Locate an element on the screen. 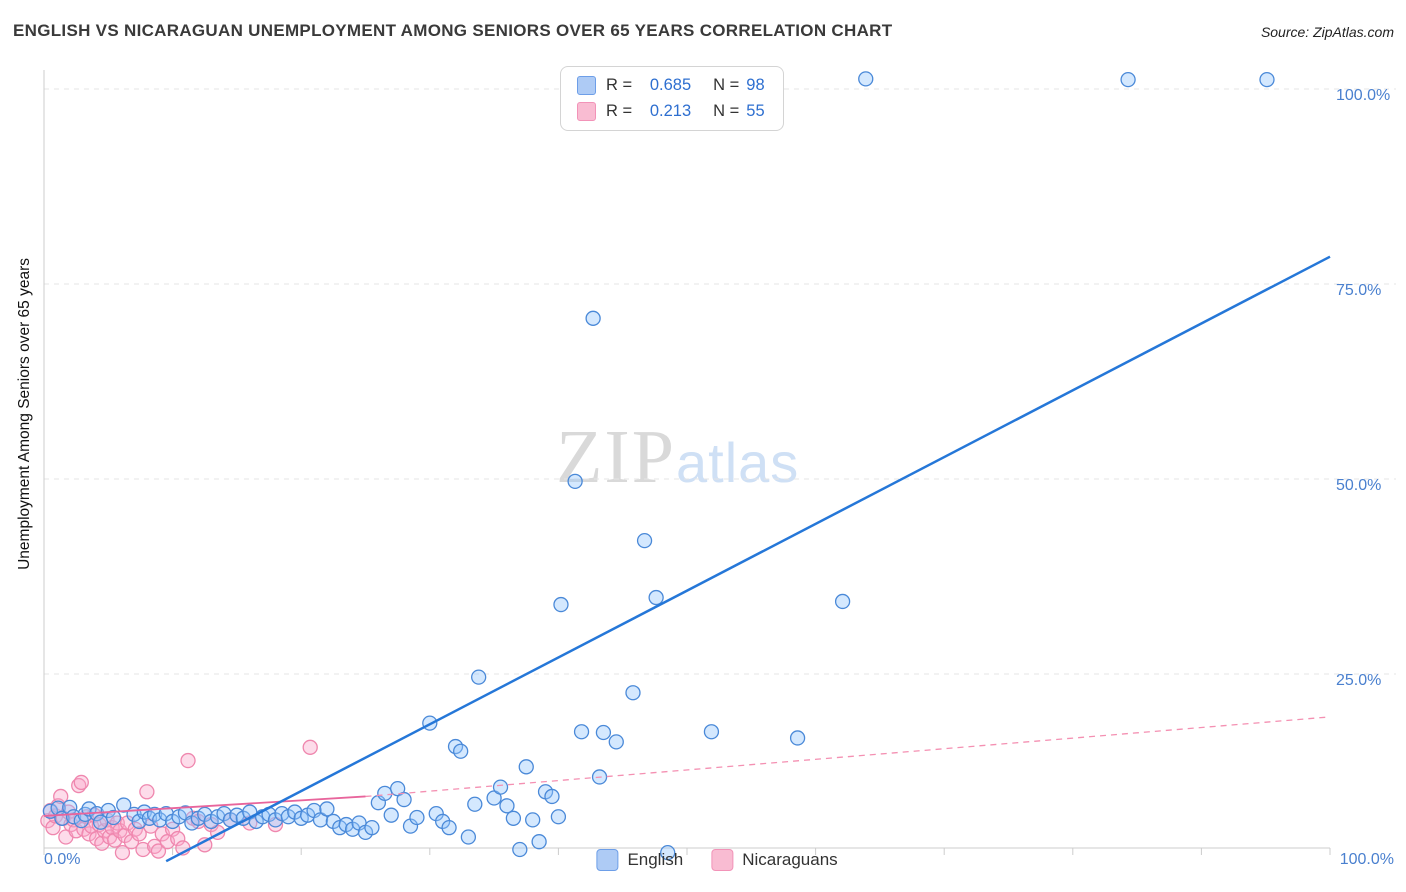  r-value-nicaraguans: 0.213 is located at coordinates (670, 111).